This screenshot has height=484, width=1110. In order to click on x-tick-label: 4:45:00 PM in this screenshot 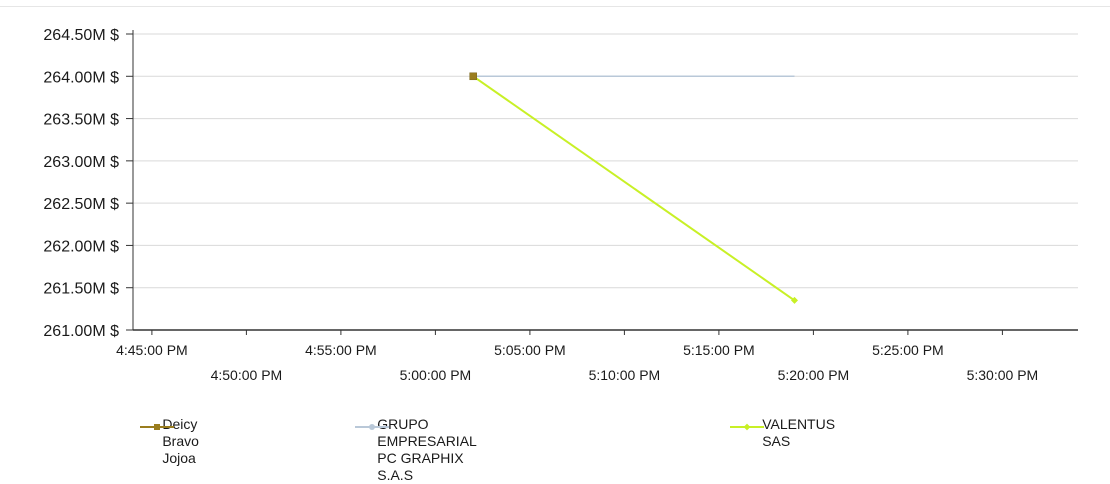, I will do `click(152, 350)`.